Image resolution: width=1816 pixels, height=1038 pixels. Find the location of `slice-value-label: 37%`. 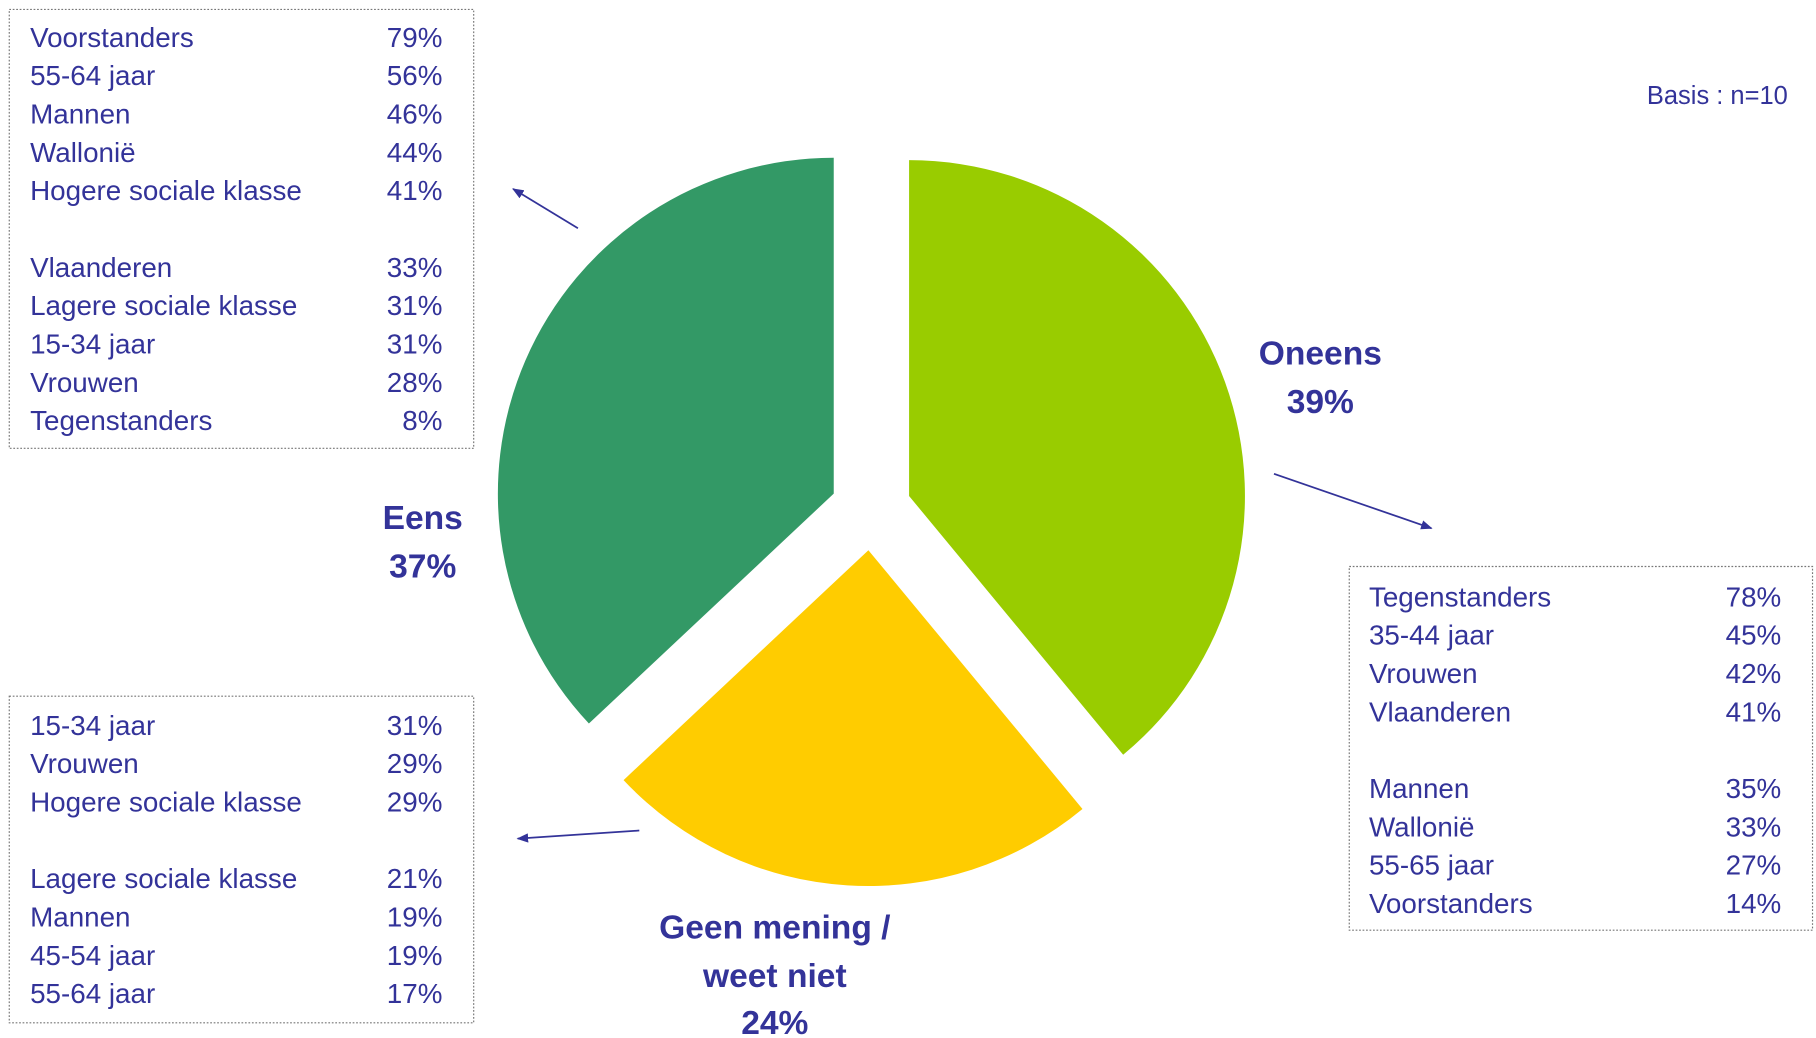

slice-value-label: 37% is located at coordinates (422, 567).